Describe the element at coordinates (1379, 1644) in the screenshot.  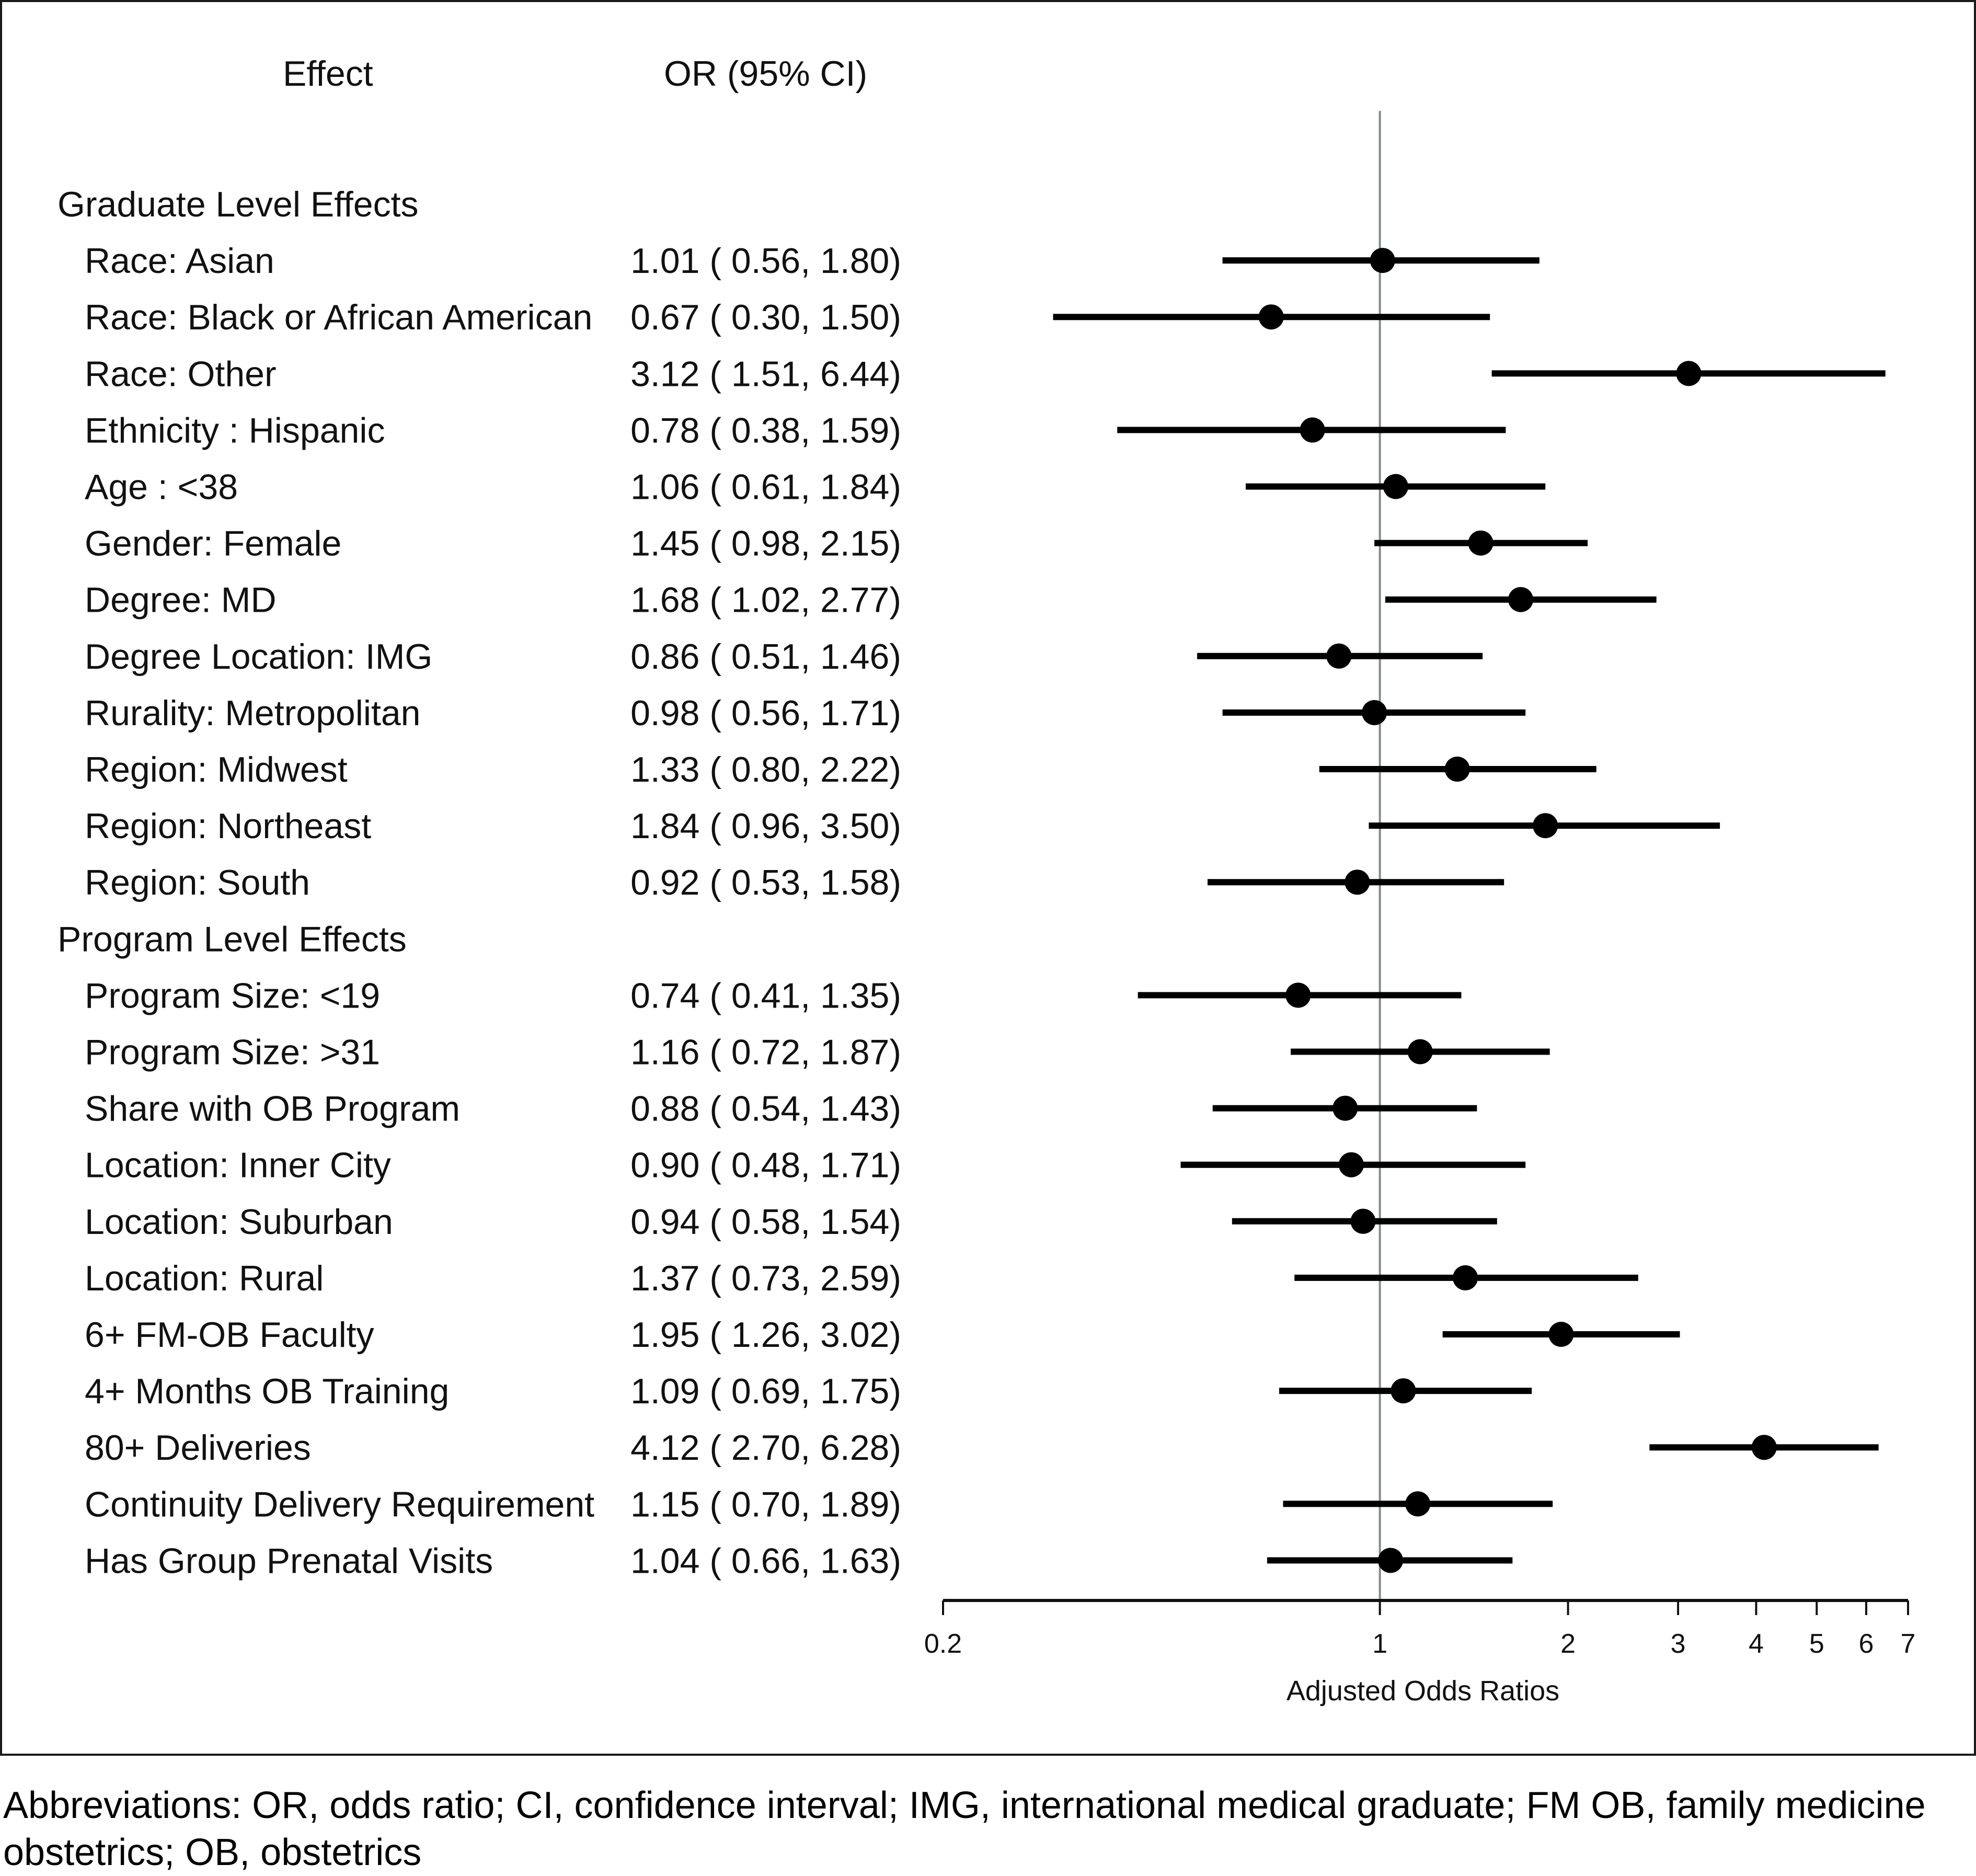
I see `x-tick-label: 1` at that location.